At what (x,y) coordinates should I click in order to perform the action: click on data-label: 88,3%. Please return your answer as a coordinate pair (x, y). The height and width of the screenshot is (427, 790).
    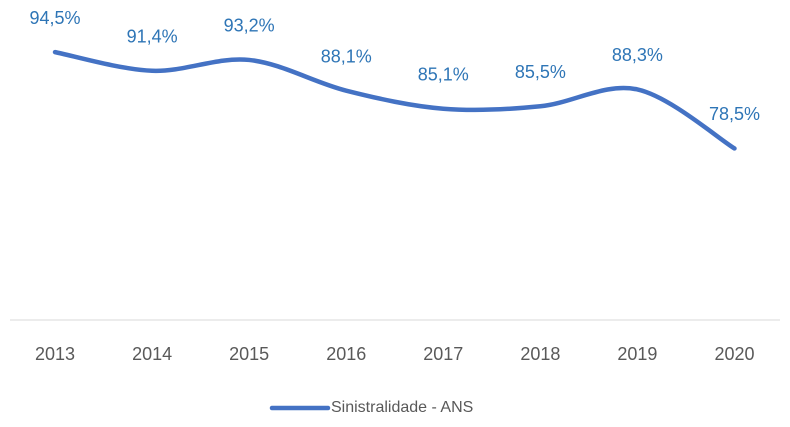
    Looking at the image, I should click on (637, 55).